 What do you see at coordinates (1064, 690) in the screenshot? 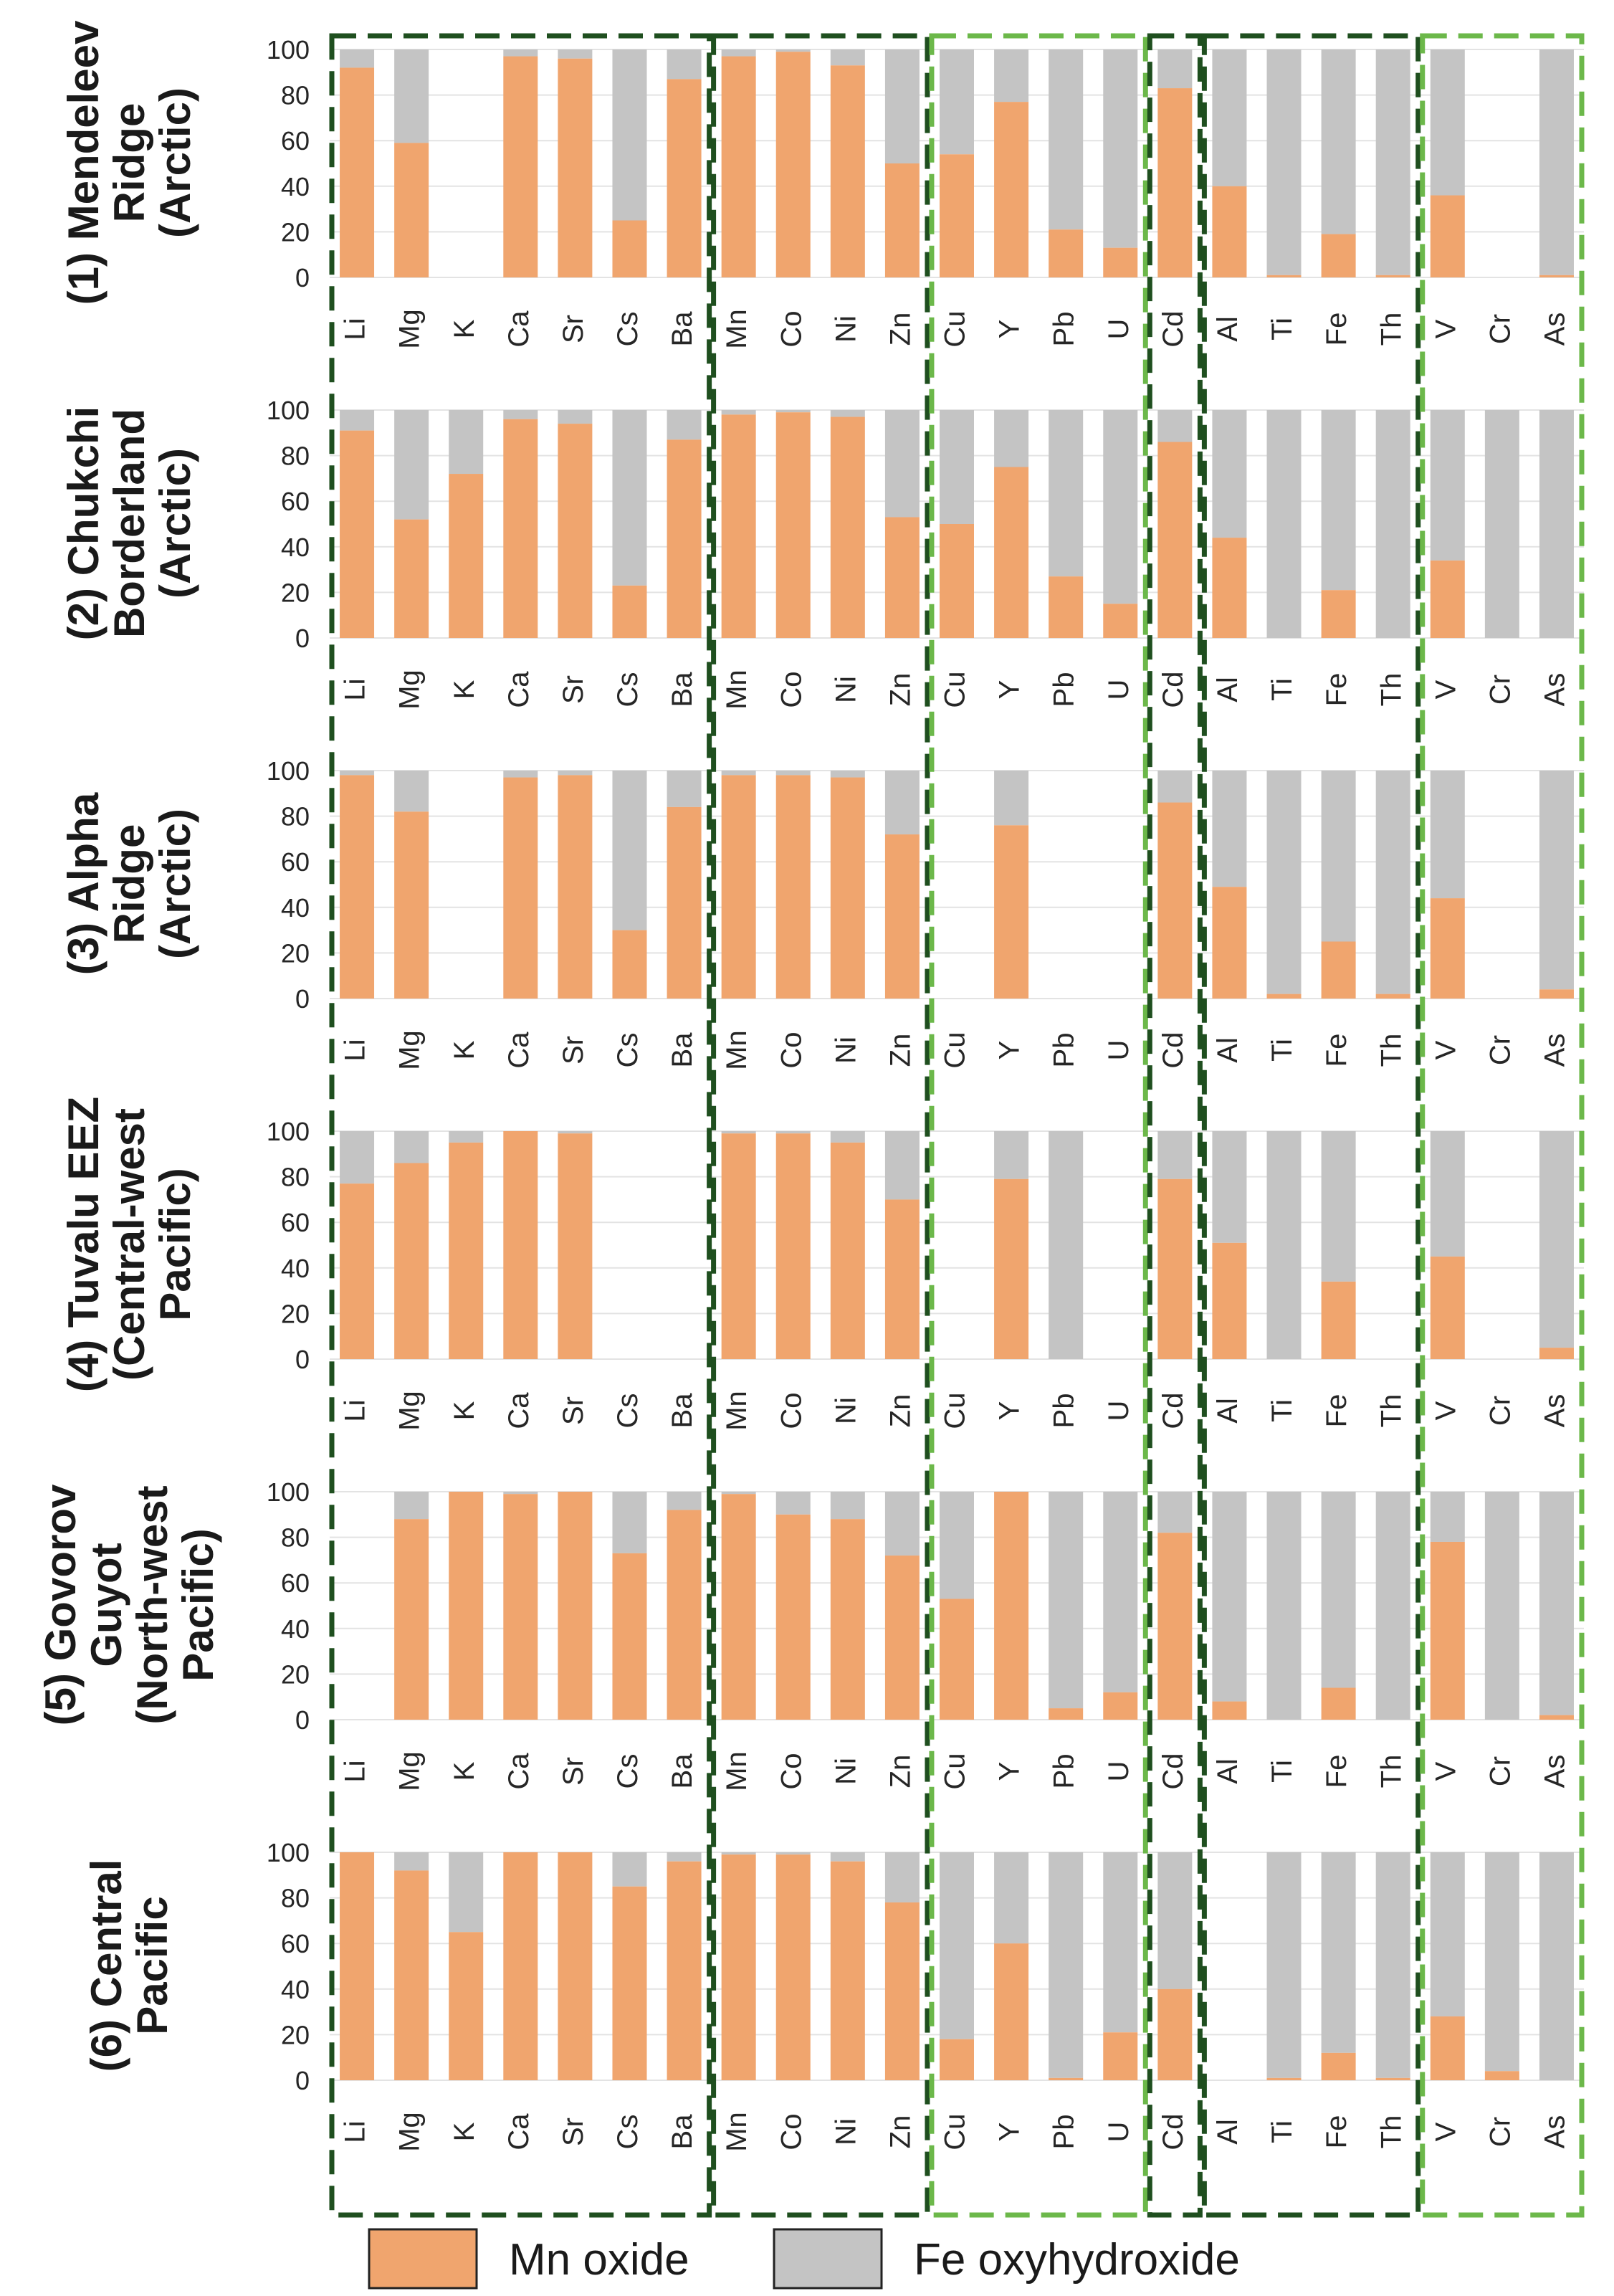
I see `category-label-pb: Pb` at bounding box center [1064, 690].